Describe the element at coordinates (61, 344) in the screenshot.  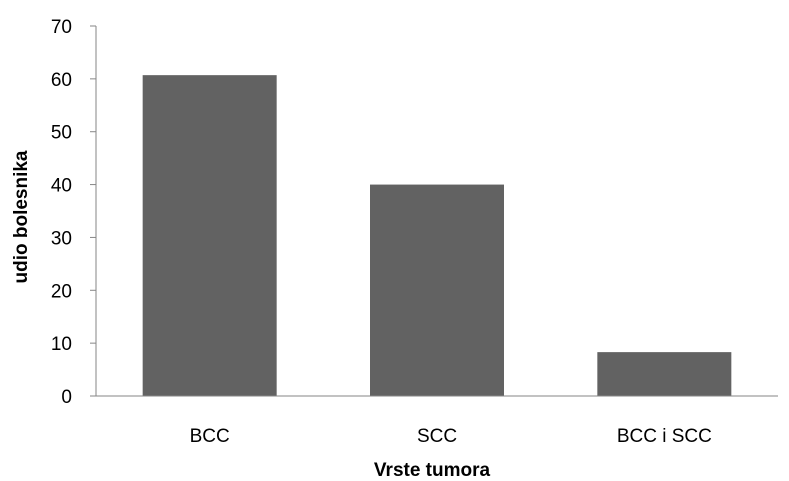
I see `y-tick-label: 10` at that location.